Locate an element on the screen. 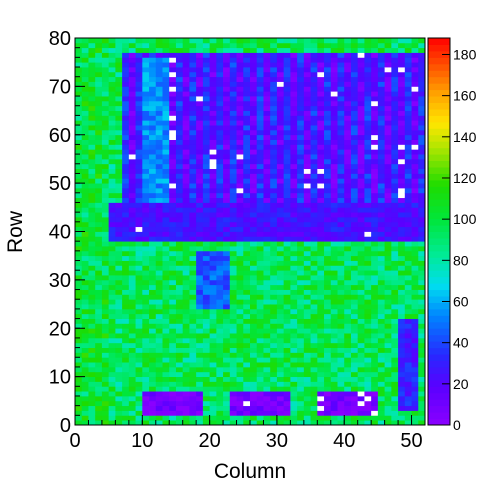 Image resolution: width=500 pixels, height=500 pixels. color-scale-swatch is located at coordinates (439, 190).